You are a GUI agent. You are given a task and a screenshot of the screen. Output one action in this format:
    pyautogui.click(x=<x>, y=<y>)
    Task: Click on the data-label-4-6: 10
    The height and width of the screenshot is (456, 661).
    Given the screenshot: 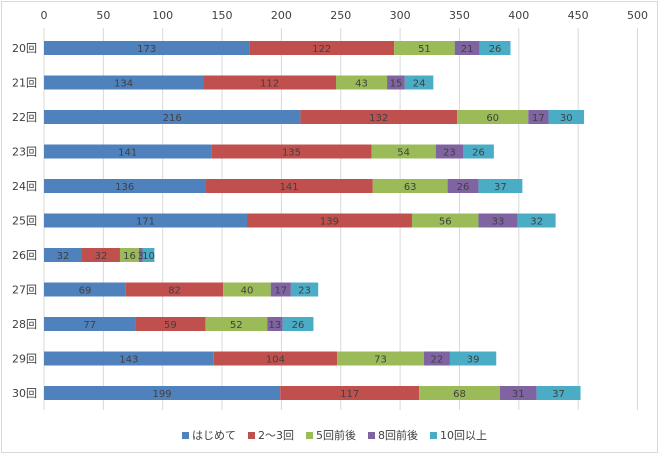 What is the action you would take?
    pyautogui.click(x=148, y=256)
    